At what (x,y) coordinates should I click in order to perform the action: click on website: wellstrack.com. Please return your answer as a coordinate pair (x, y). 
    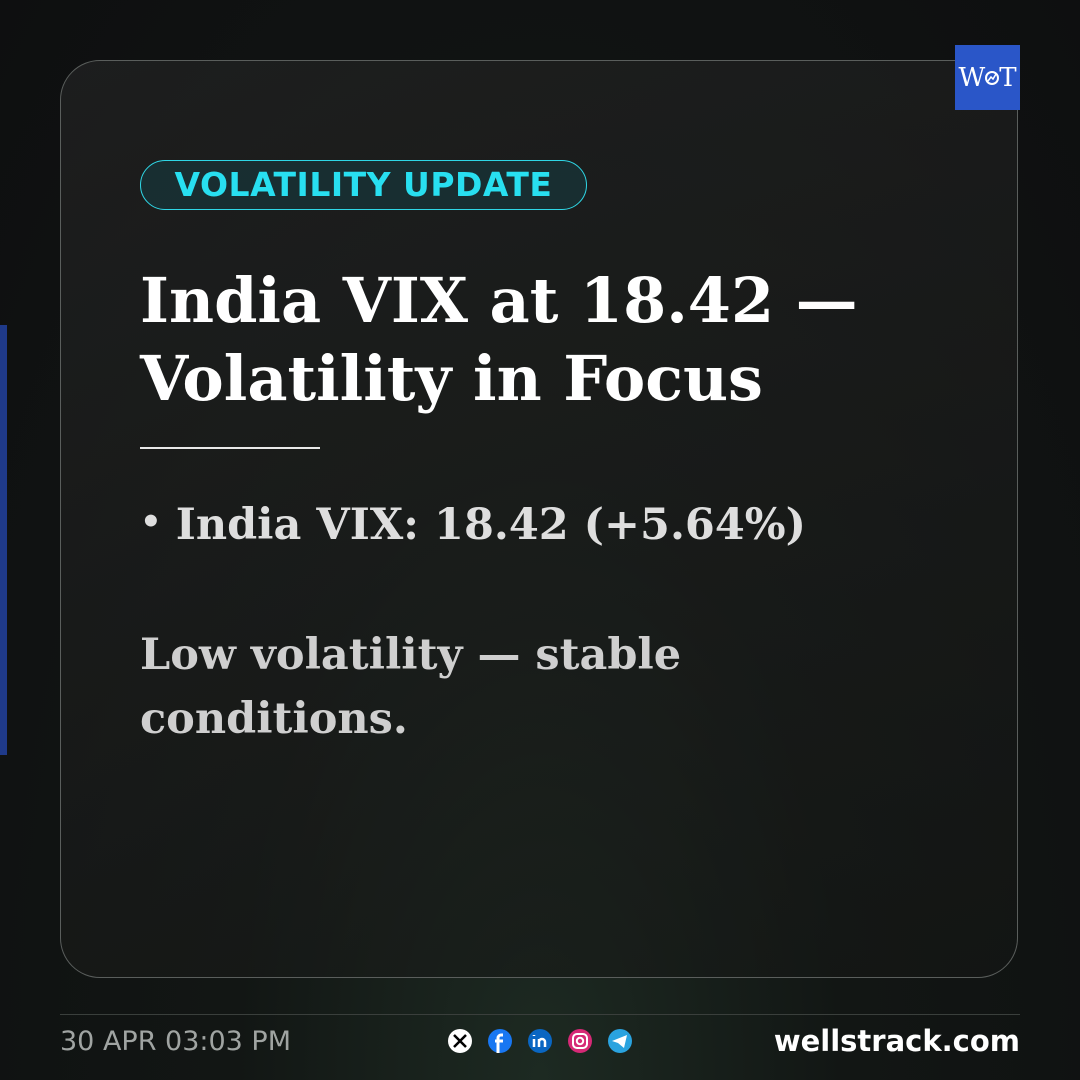
    Looking at the image, I should click on (896, 1041).